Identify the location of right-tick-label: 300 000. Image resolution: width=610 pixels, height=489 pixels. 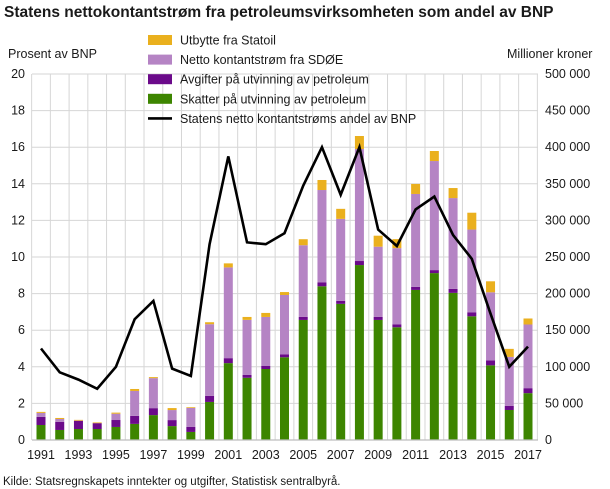
(567, 220).